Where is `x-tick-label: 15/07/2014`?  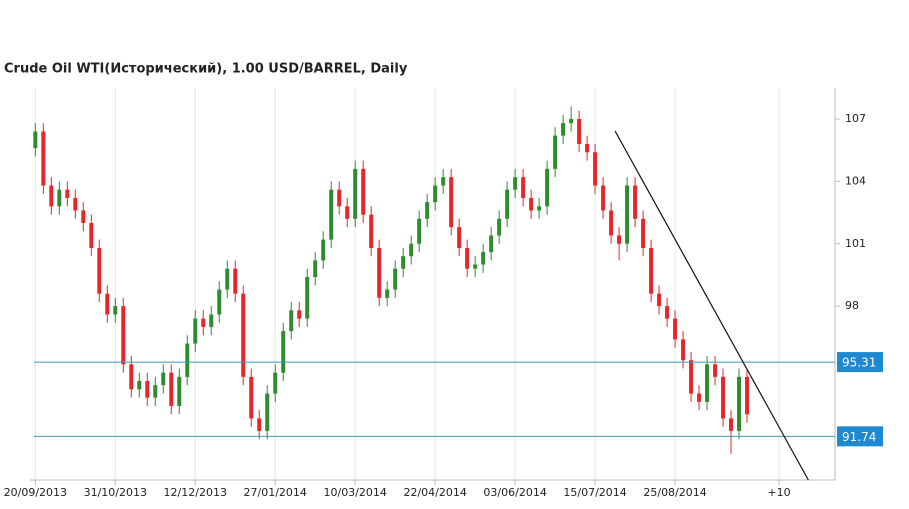 x-tick-label: 15/07/2014 is located at coordinates (594, 492).